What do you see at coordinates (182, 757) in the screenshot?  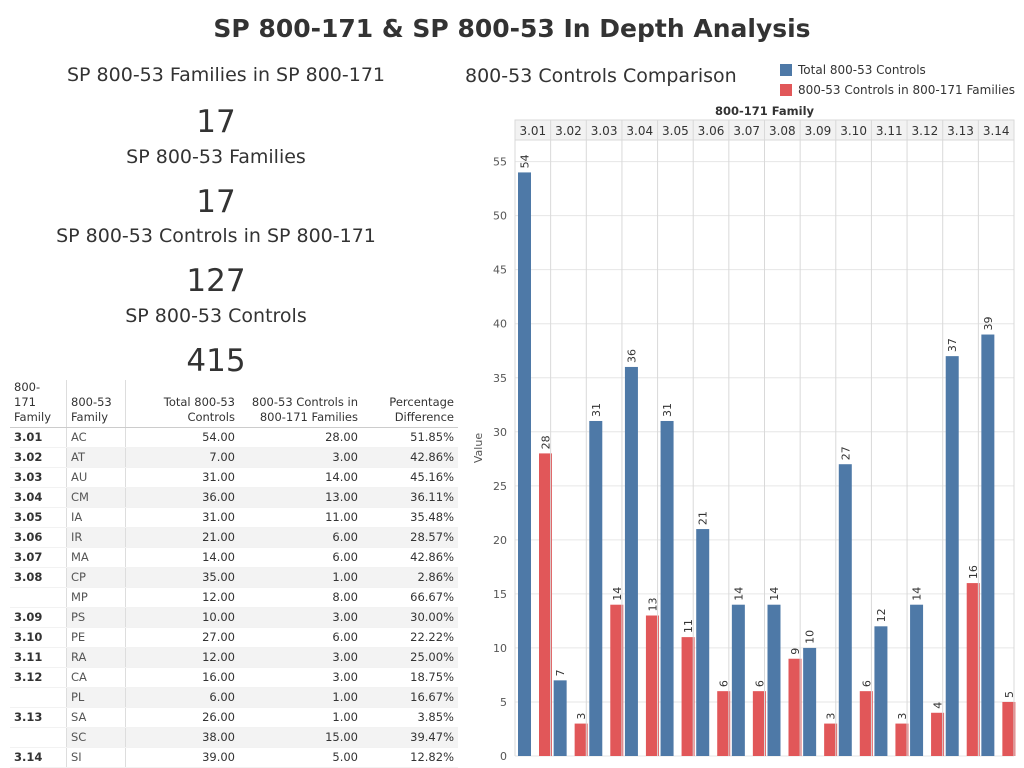 I see `cell-total: 39.00` at bounding box center [182, 757].